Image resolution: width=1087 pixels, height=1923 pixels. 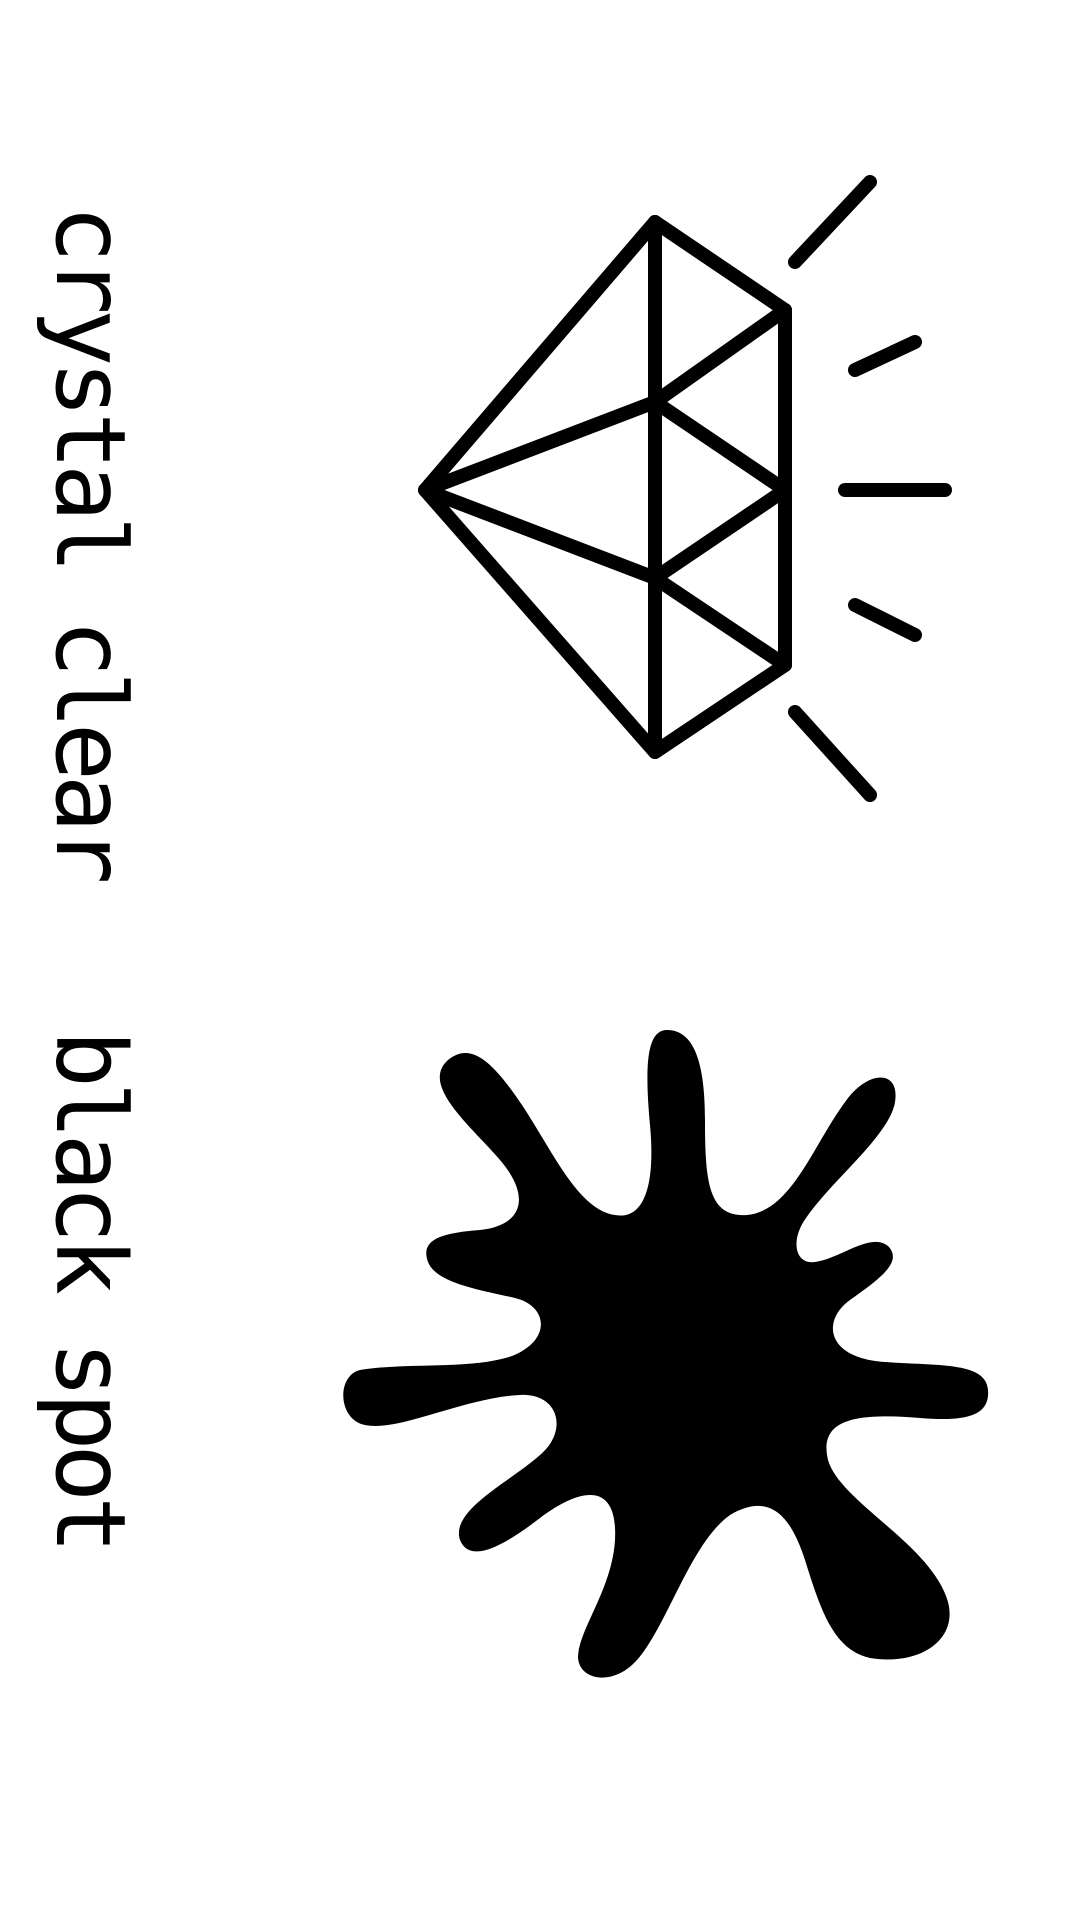 What do you see at coordinates (90, 542) in the screenshot?
I see `caption-crystal-clear: crystal clear` at bounding box center [90, 542].